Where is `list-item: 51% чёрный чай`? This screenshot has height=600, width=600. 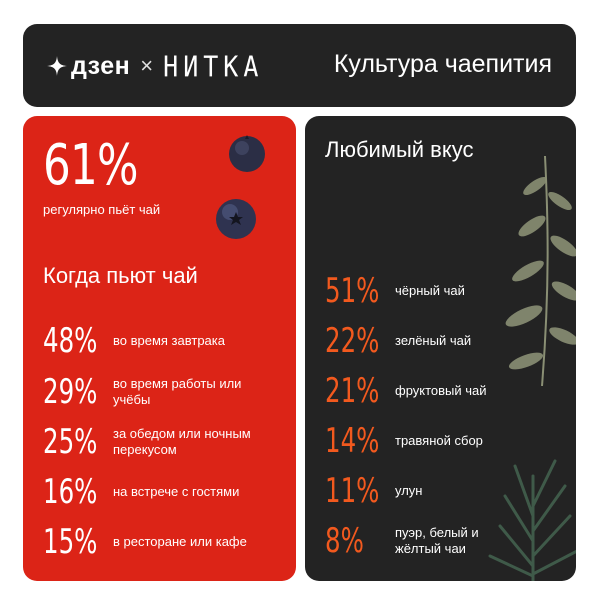
list-item: 51% чёрный чай is located at coordinates (420, 291).